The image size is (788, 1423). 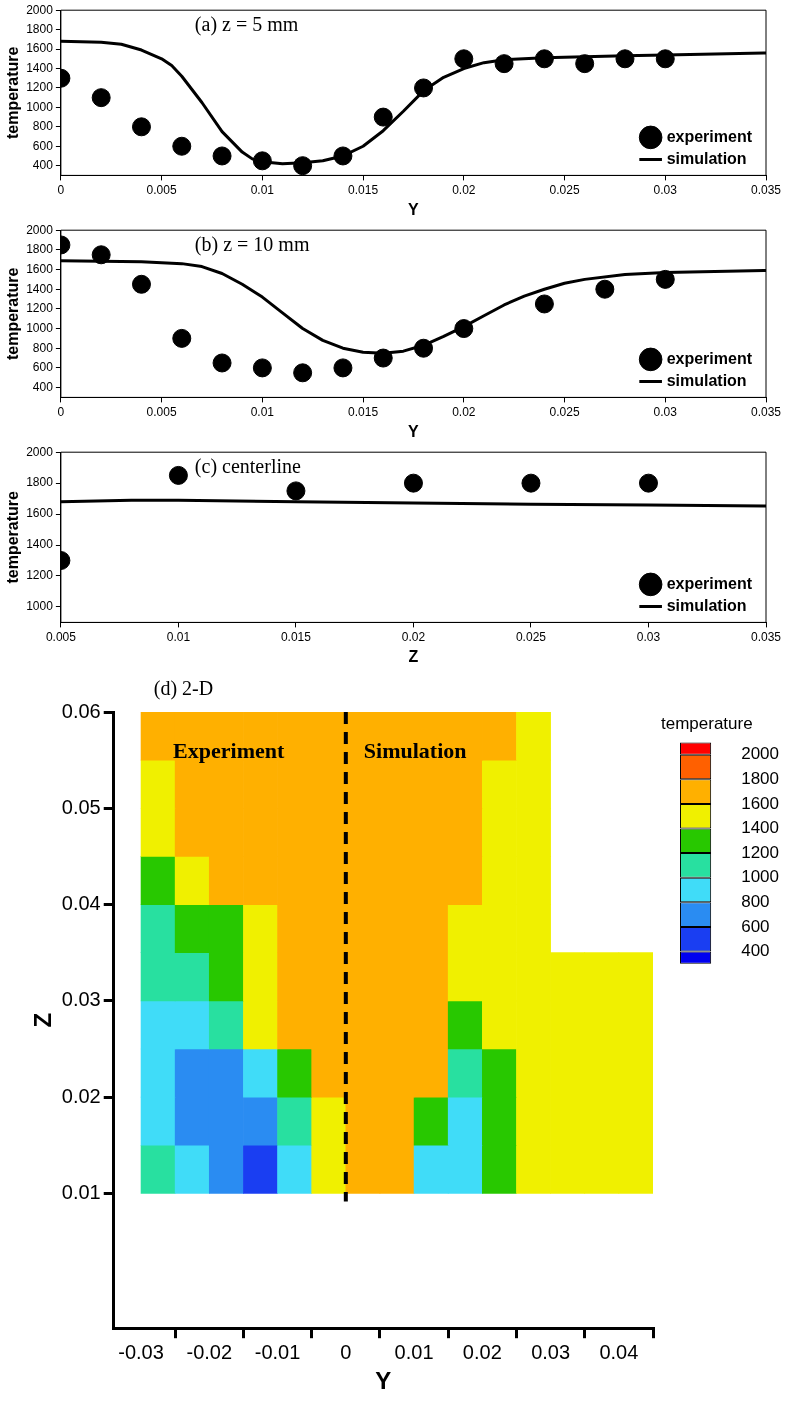 I want to click on x-tick-label: 0.025, so click(x=531, y=636).